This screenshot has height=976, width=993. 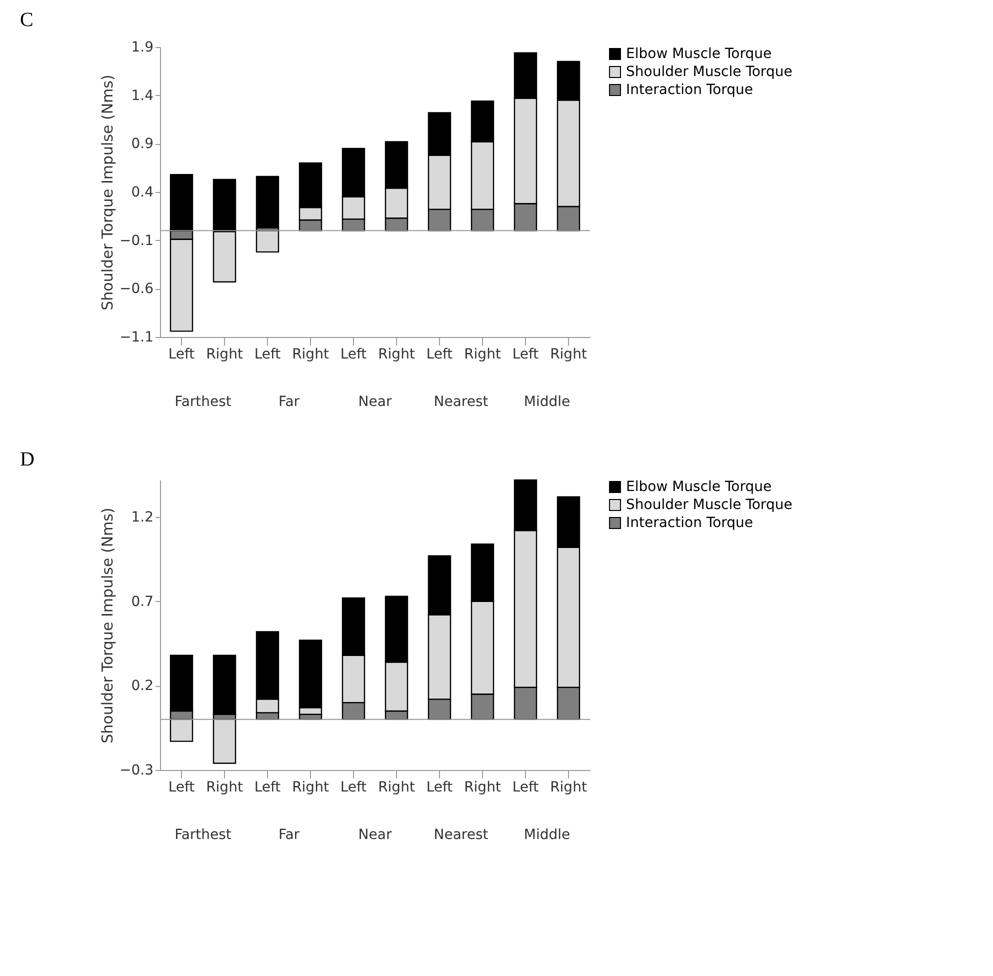 What do you see at coordinates (142, 602) in the screenshot?
I see `y-tick-label: 0.7` at bounding box center [142, 602].